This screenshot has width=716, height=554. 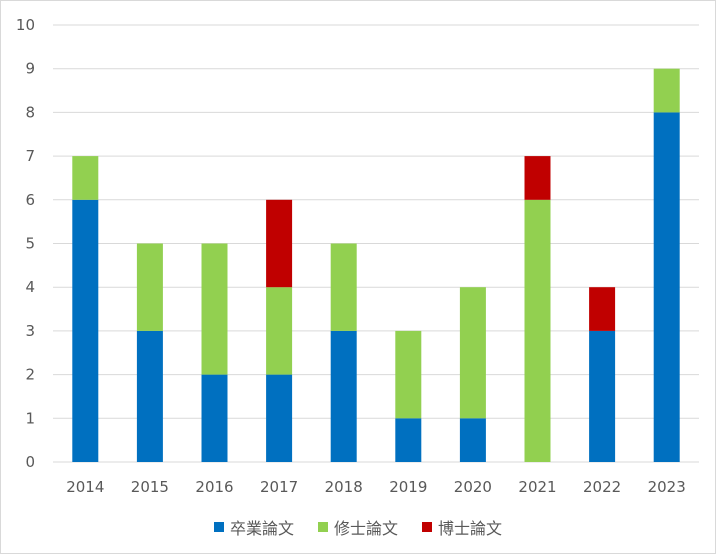 What do you see at coordinates (261, 528) in the screenshot?
I see `legend-label: 卒業論文` at bounding box center [261, 528].